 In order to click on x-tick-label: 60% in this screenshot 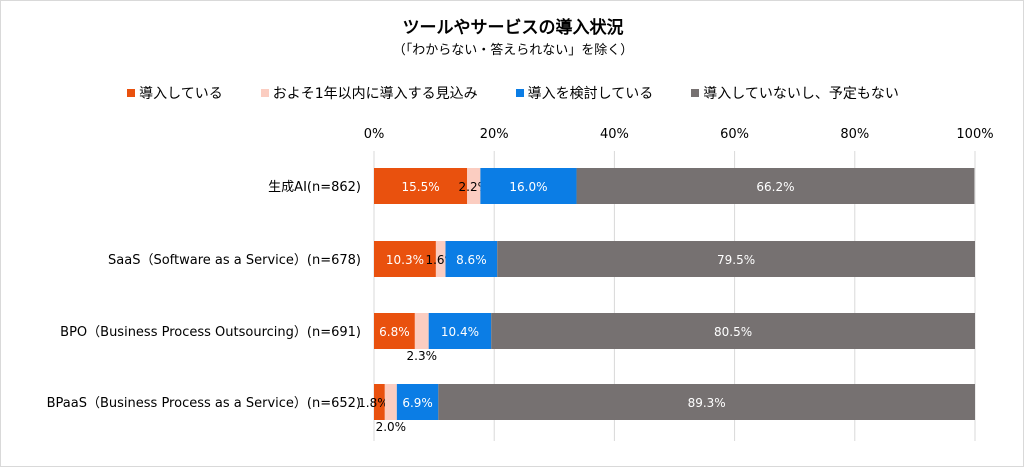, I will do `click(734, 134)`.